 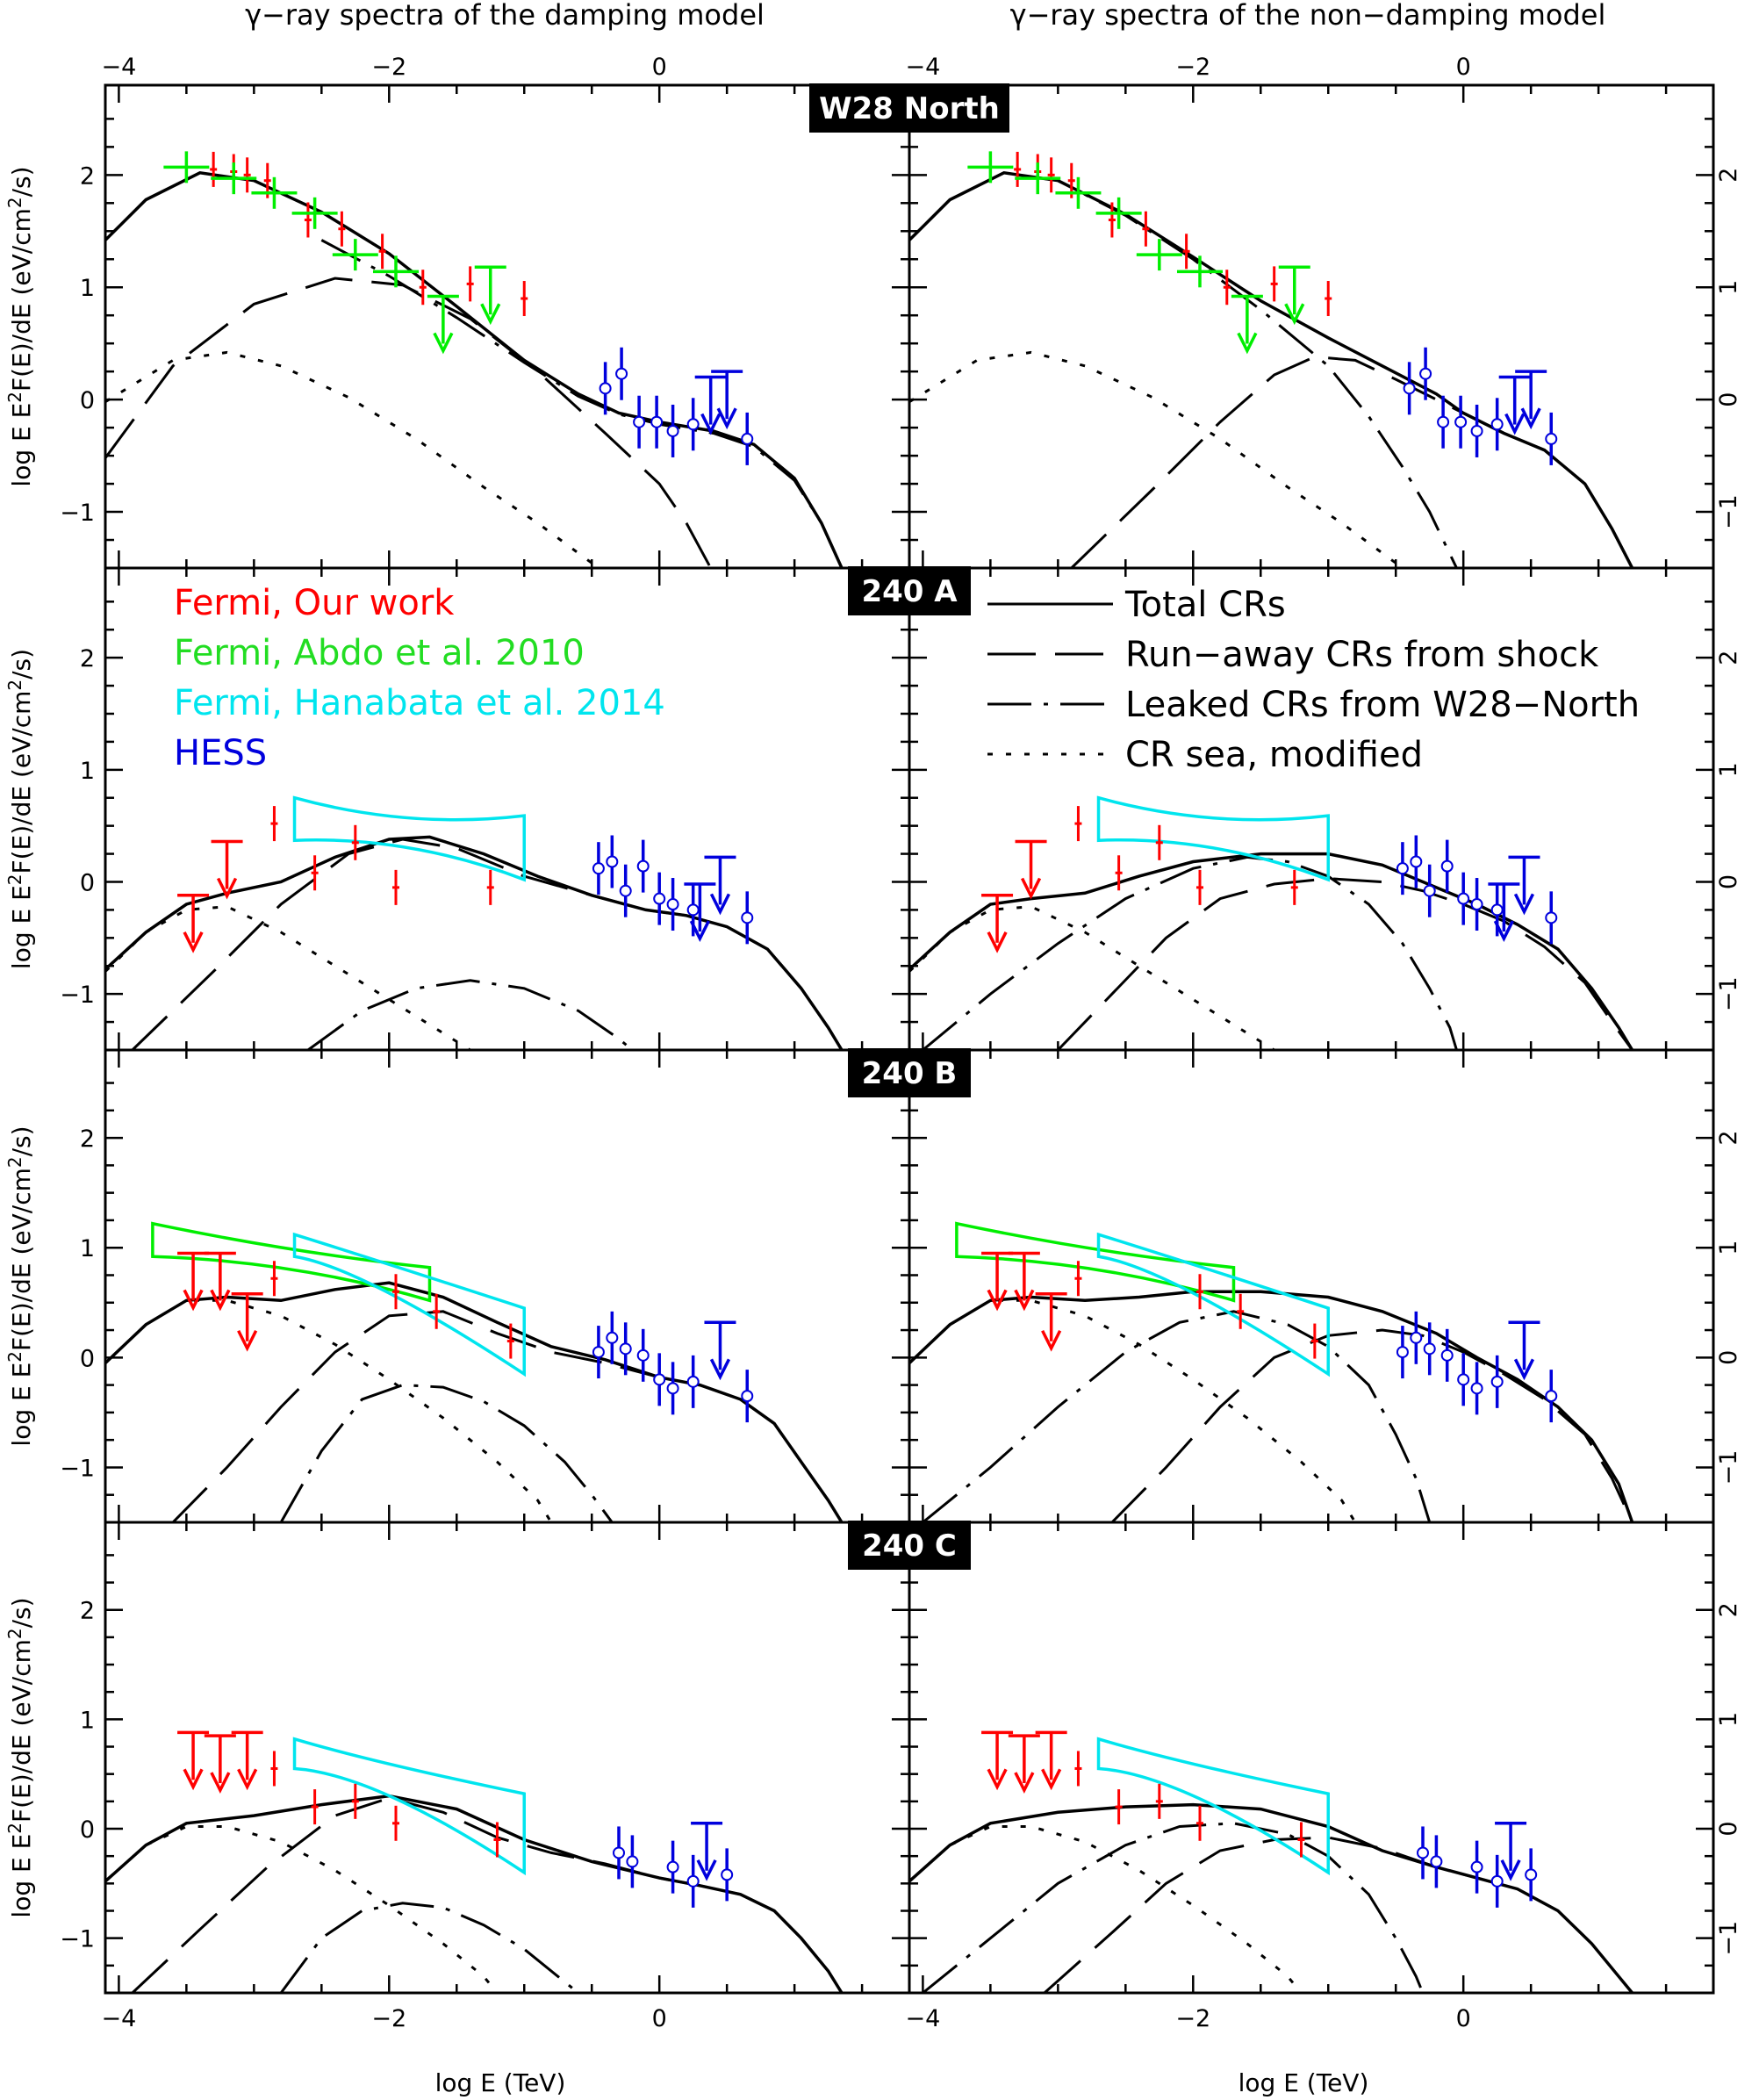 What do you see at coordinates (419, 703) in the screenshot?
I see `data-legend-entry: Fermi, Hanabata et al. 2014` at bounding box center [419, 703].